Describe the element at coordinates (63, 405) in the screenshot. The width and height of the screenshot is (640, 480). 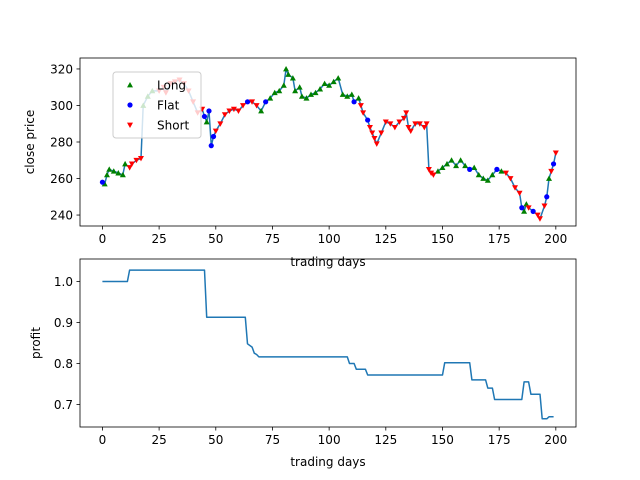
I see `profit-y-tick-label: 0.7` at that location.